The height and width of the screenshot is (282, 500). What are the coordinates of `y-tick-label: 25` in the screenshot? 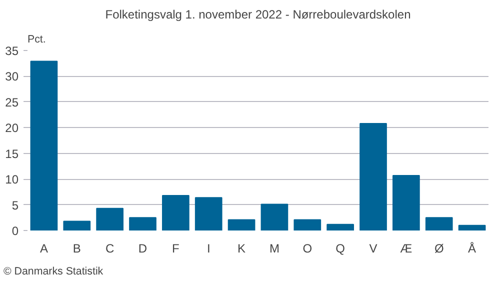 It's located at (12, 102).